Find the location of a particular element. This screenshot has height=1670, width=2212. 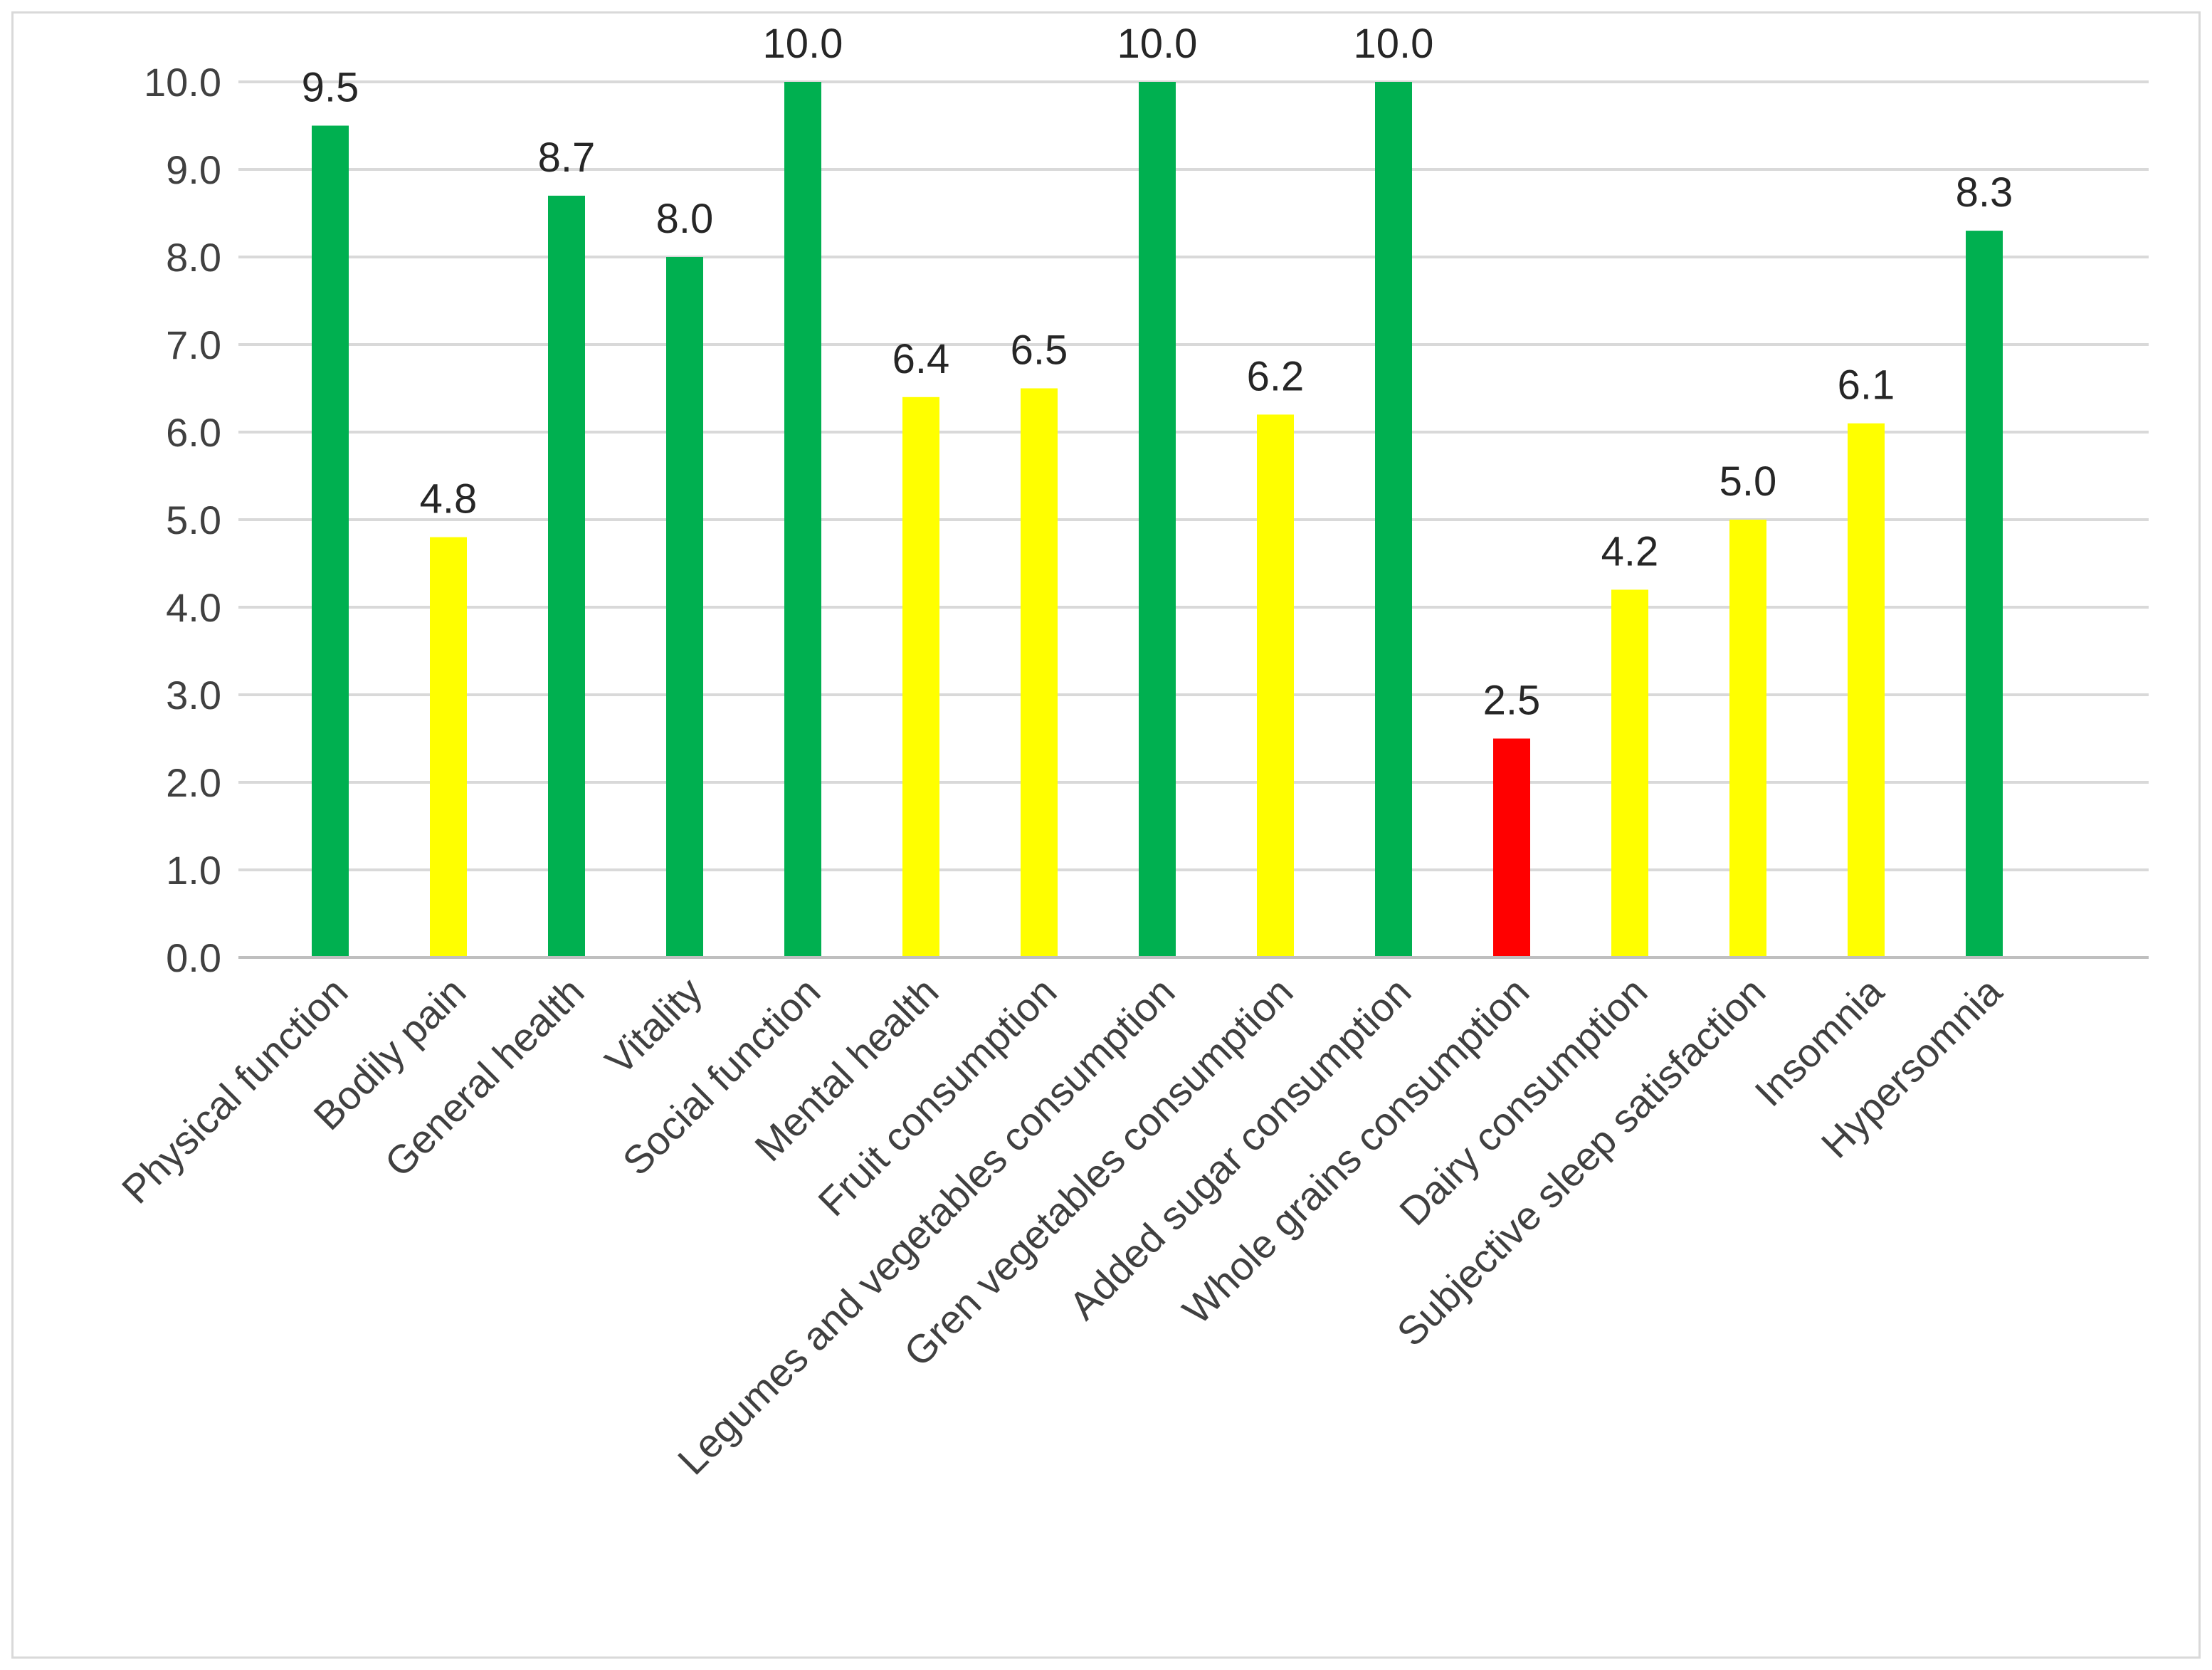

data-label: 8.0 is located at coordinates (685, 219).